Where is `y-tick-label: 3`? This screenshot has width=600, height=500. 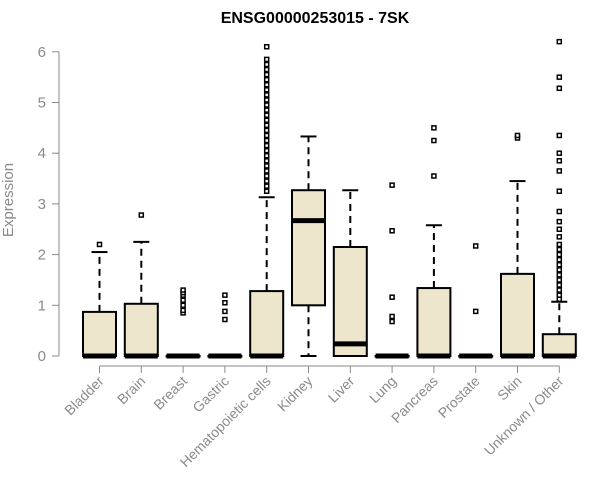 y-tick-label: 3 is located at coordinates (42, 204).